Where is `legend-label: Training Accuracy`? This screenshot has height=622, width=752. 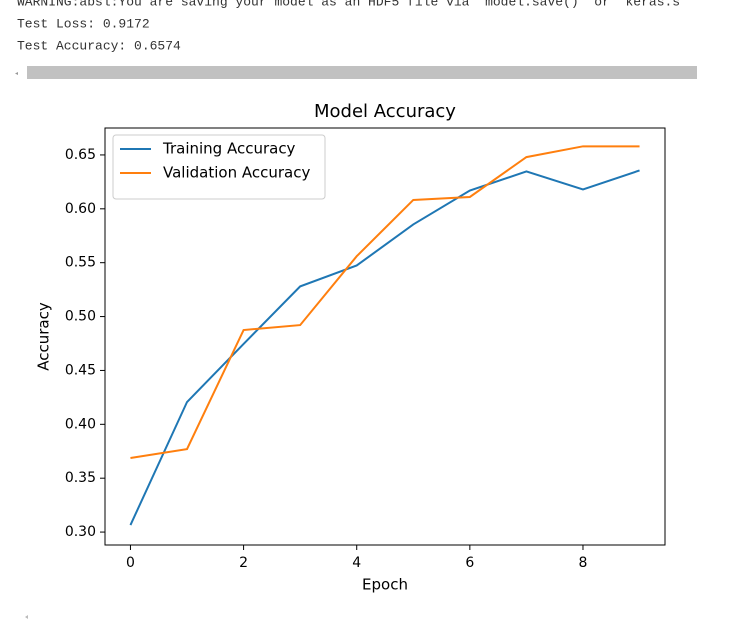 legend-label: Training Accuracy is located at coordinates (229, 149).